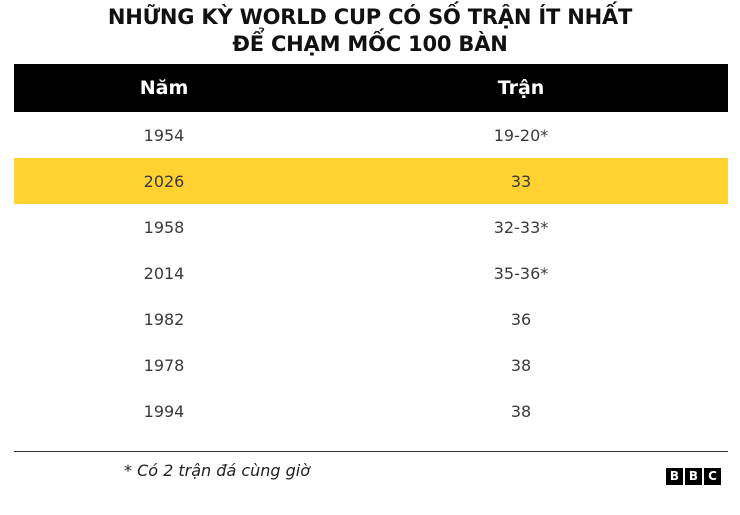 This screenshot has width=740, height=515. I want to click on table-row: 1958 32-33*, so click(371, 227).